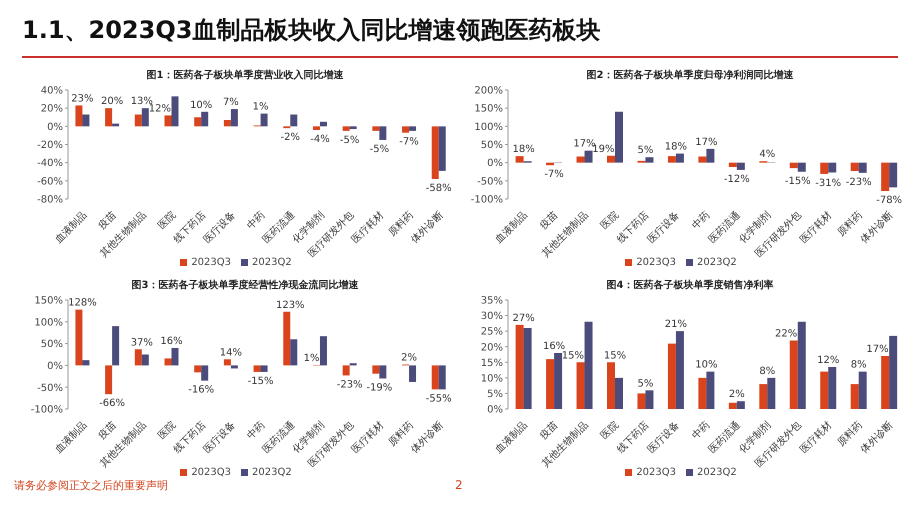 This screenshot has height=518, width=920. I want to click on y-tick-label: 5%, so click(495, 394).